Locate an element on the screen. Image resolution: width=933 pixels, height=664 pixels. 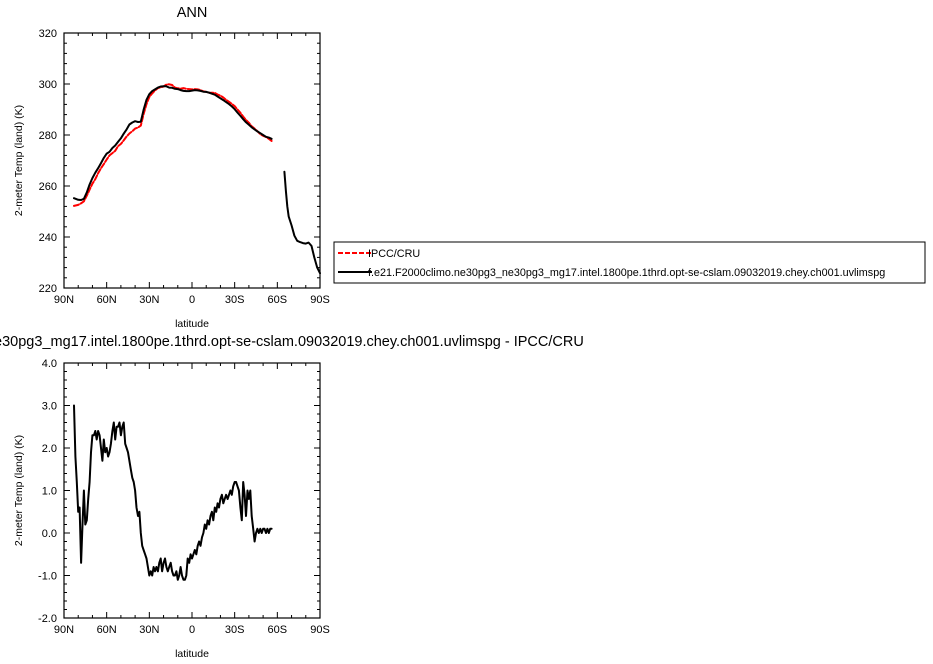
y-tick-label: 300 is located at coordinates (48, 85).